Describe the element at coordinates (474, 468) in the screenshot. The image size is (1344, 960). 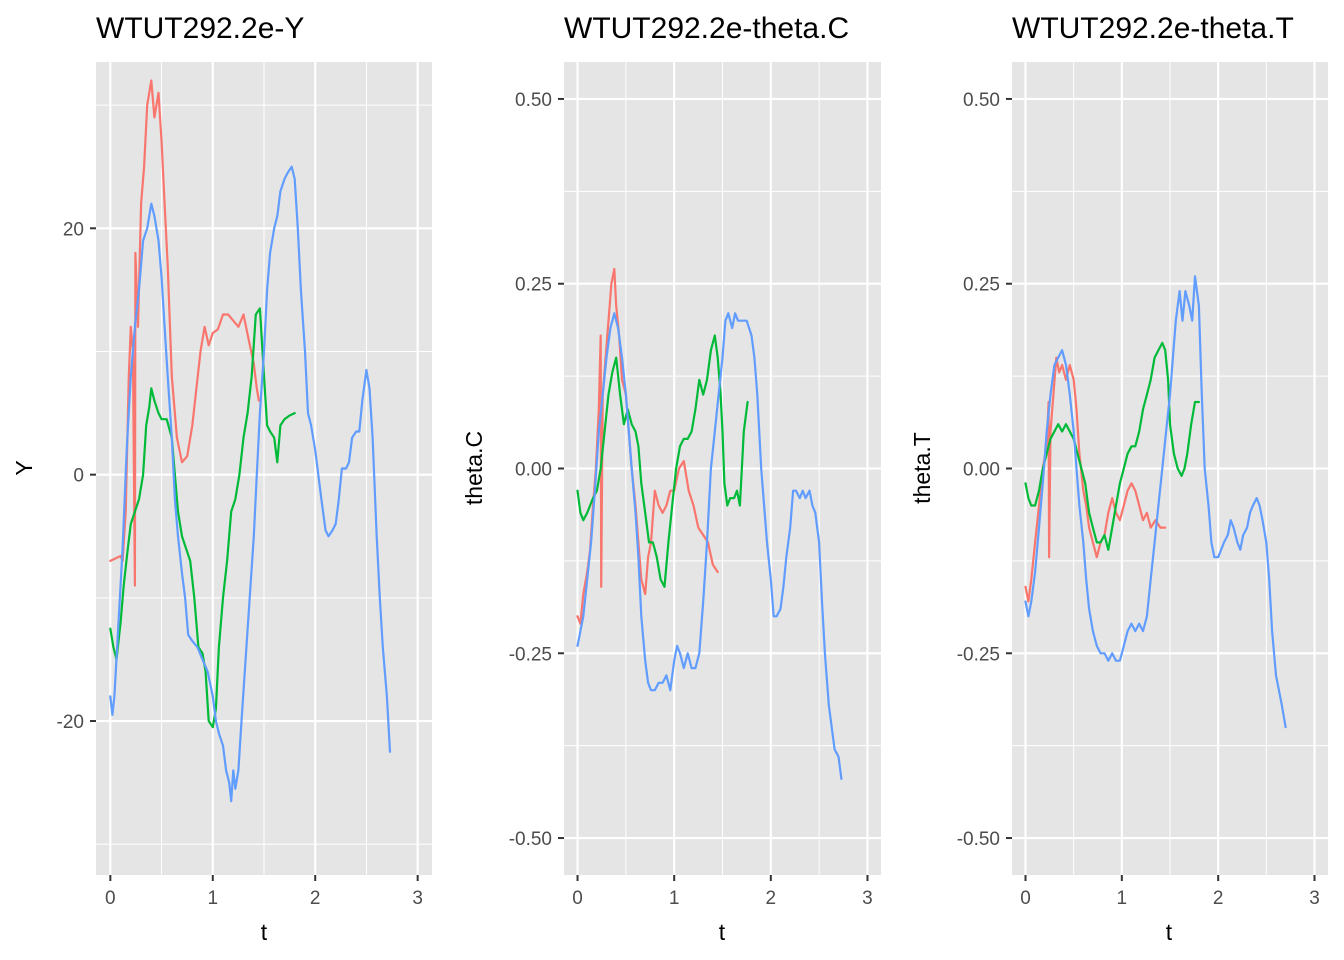
I see `y-axis-label: theta.C` at that location.